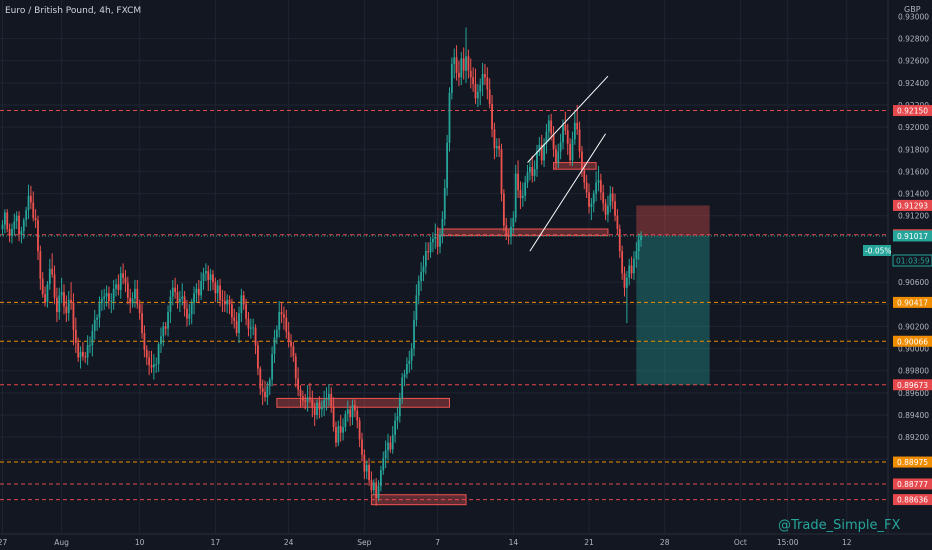 The image size is (932, 550). I want to click on take-profit-area, so click(673, 310).